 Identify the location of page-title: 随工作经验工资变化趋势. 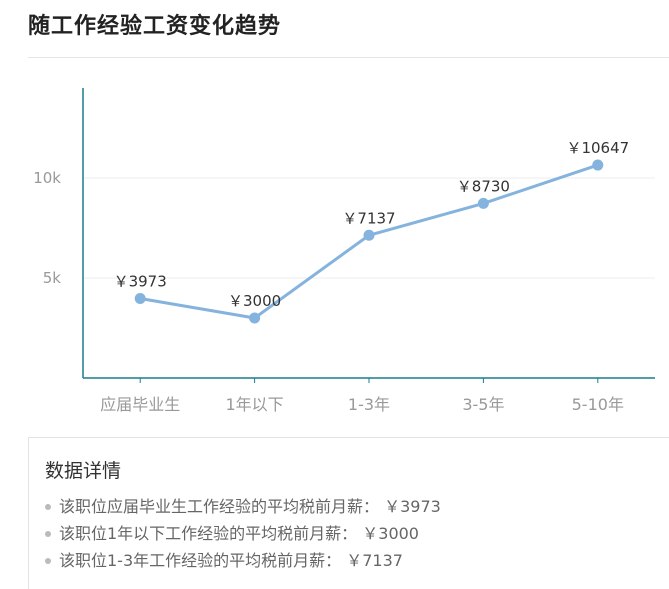
(155, 26).